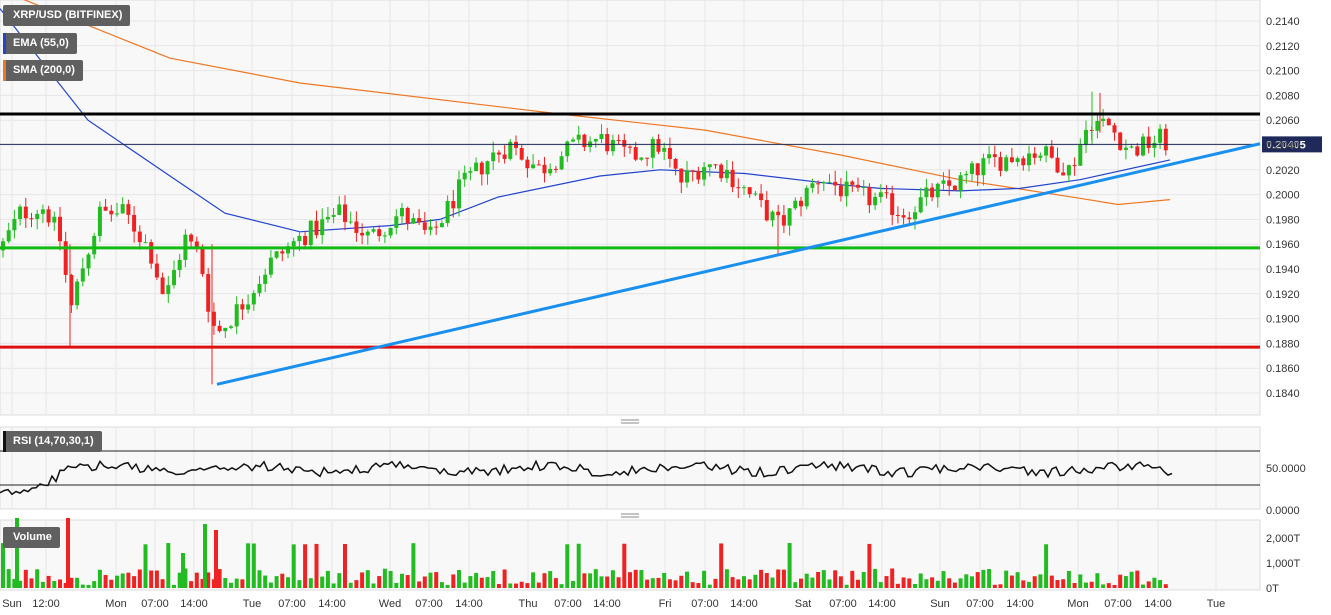 The width and height of the screenshot is (1331, 615). What do you see at coordinates (40, 43) in the screenshot?
I see `ema-legend: EMA (55,0)` at bounding box center [40, 43].